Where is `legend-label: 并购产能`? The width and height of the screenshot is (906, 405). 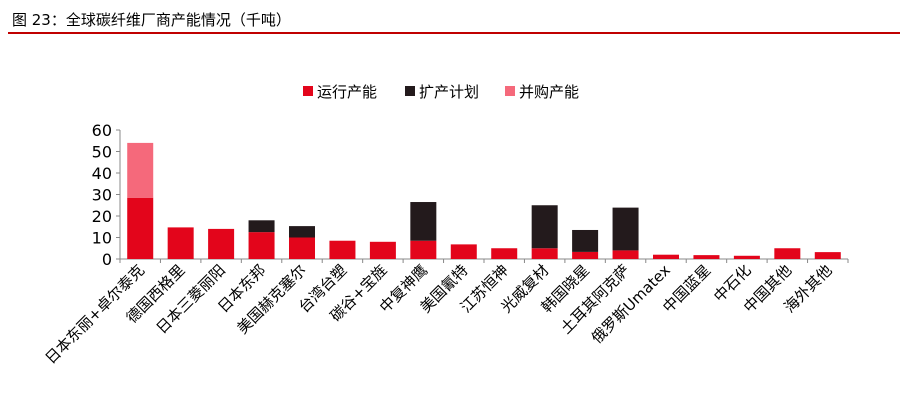 legend-label: 并购产能 is located at coordinates (549, 92).